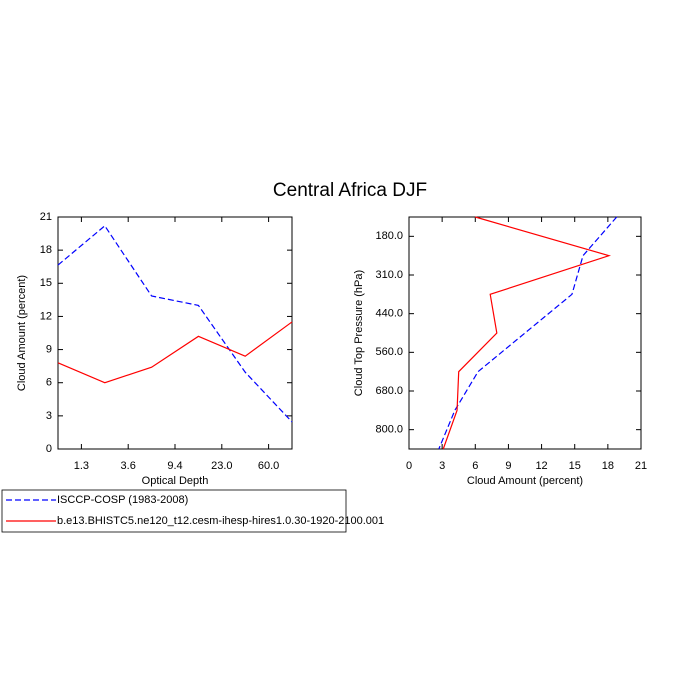 The height and width of the screenshot is (700, 700). I want to click on y-tick-label: 15, so click(46, 283).